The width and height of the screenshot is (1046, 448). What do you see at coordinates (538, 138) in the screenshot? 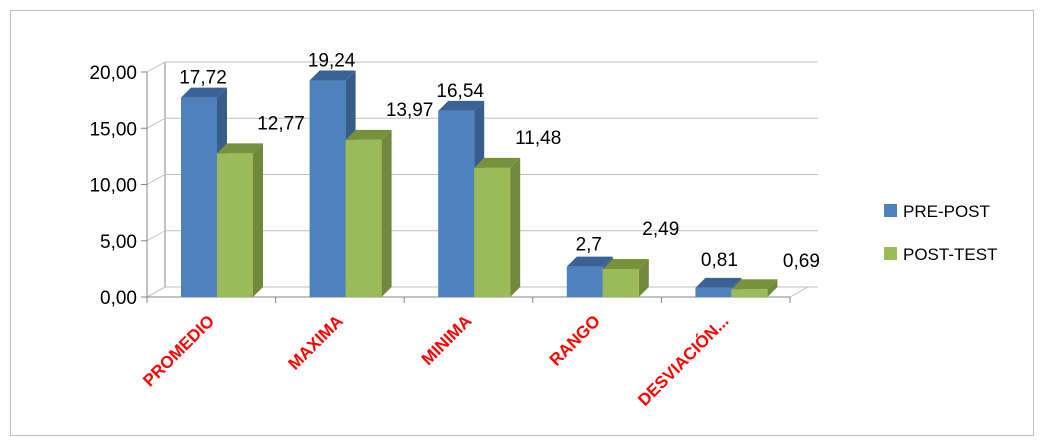
I see `data-label-post-test-2: 11,48` at bounding box center [538, 138].